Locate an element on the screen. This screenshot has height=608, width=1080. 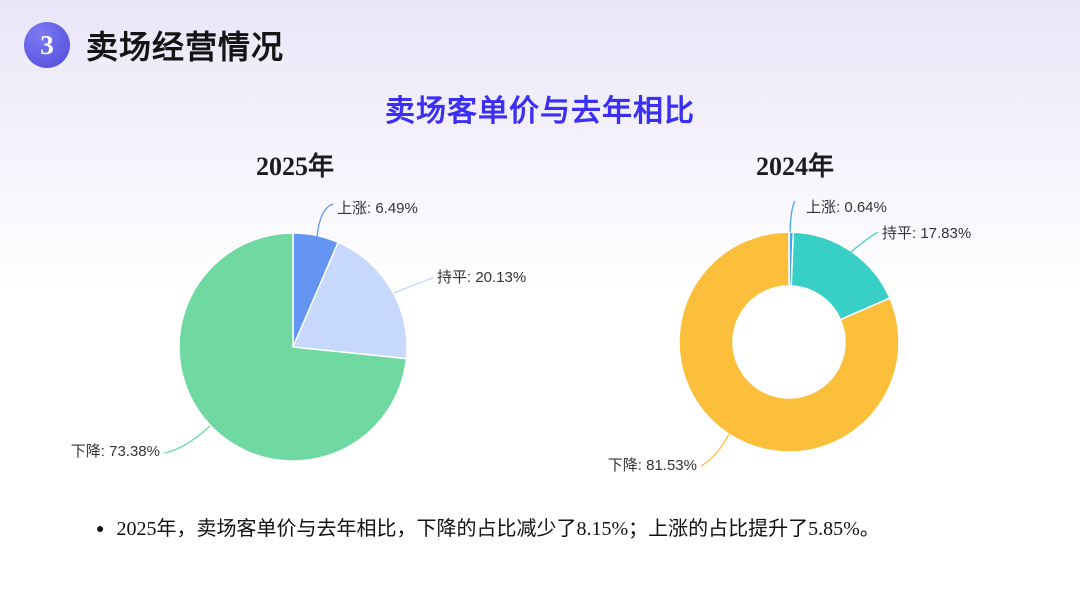
slide-header: 3 卖场经营情况 is located at coordinates (154, 45).